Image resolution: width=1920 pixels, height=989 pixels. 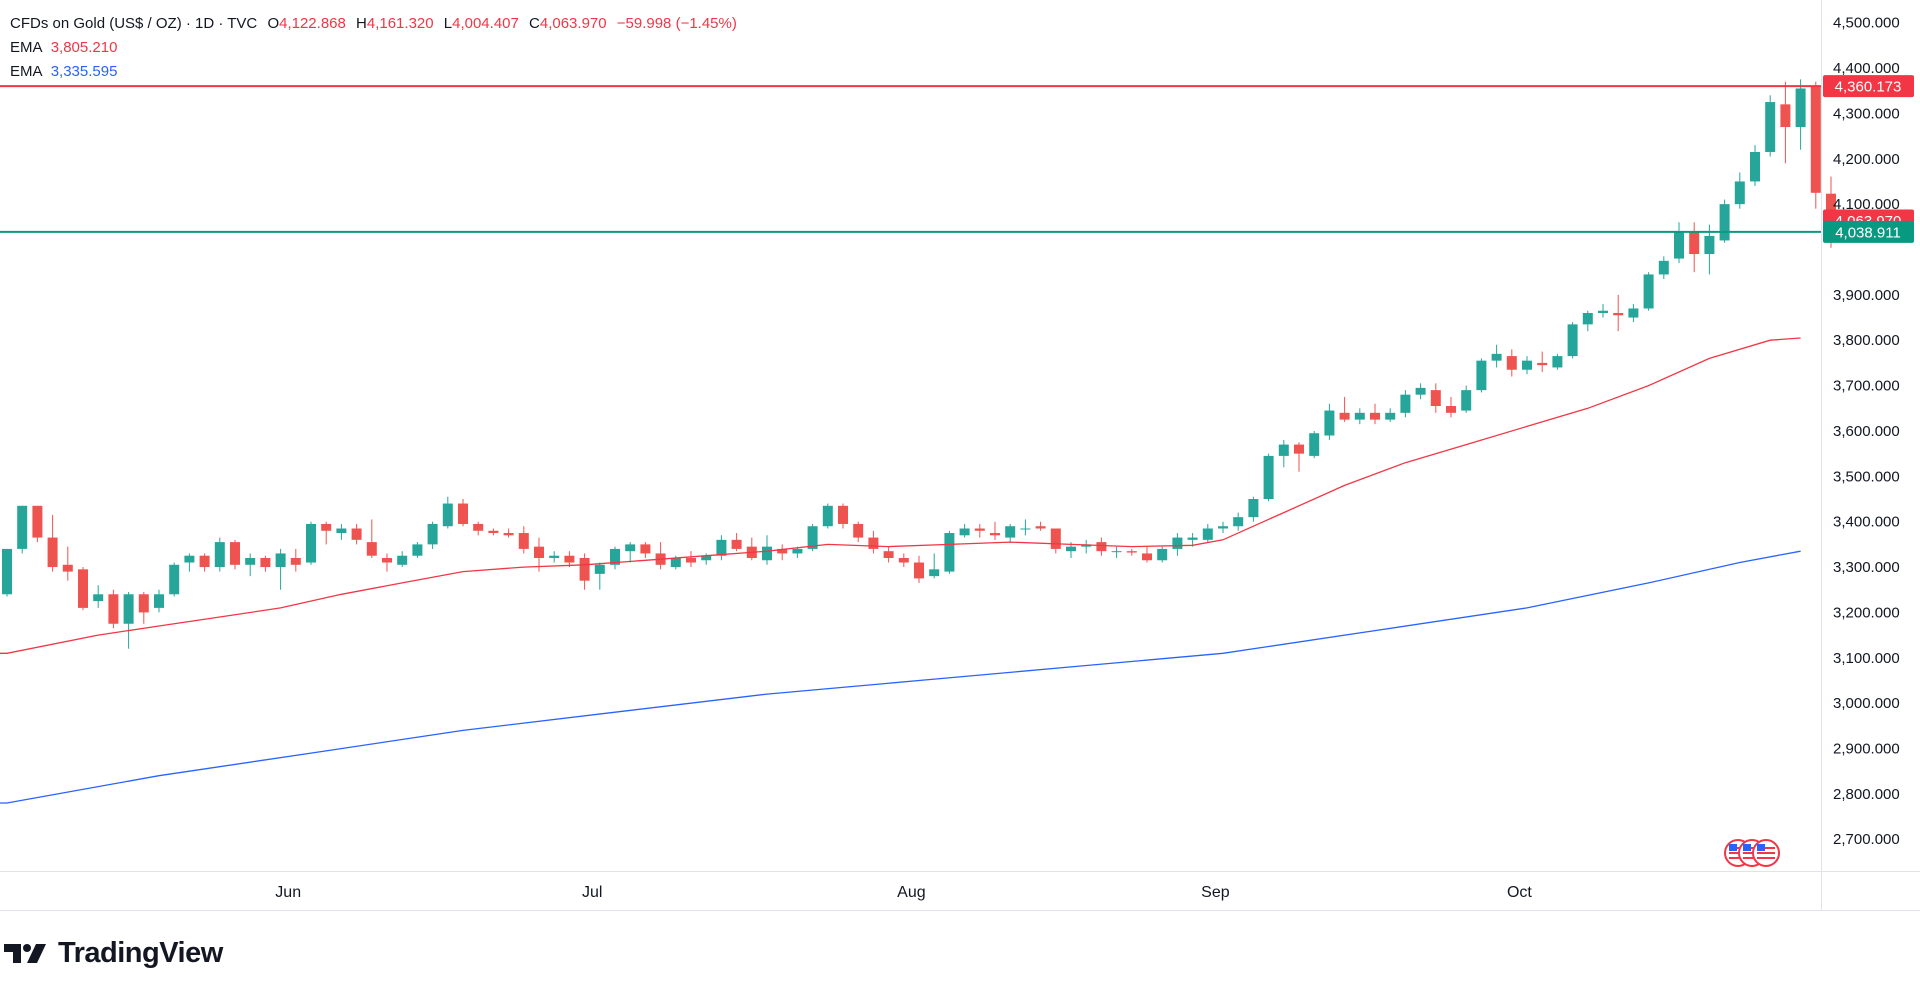 I want to click on tradingview-logo: TradingView, so click(x=113, y=953).